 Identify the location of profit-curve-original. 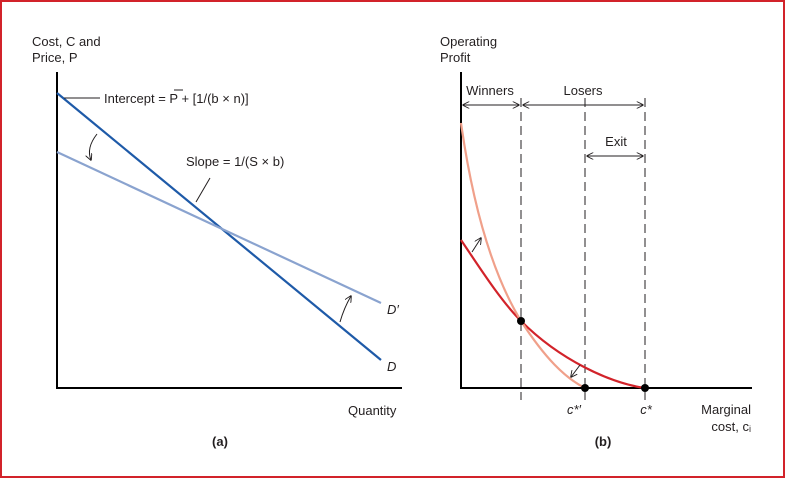
(553, 314).